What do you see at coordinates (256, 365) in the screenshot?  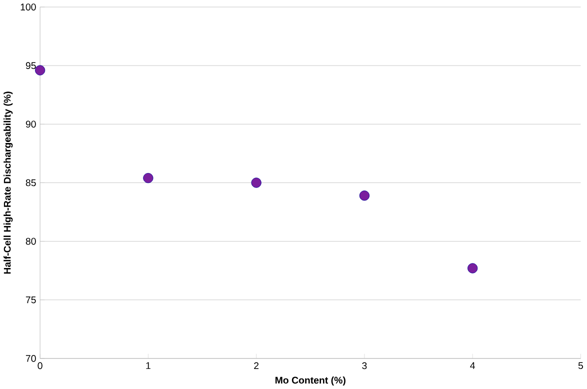 I see `x-tick-label: 2` at bounding box center [256, 365].